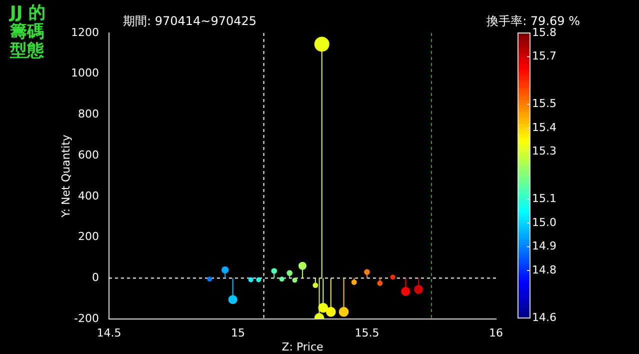  I want to click on y-tick-label: 1200, so click(85, 32).